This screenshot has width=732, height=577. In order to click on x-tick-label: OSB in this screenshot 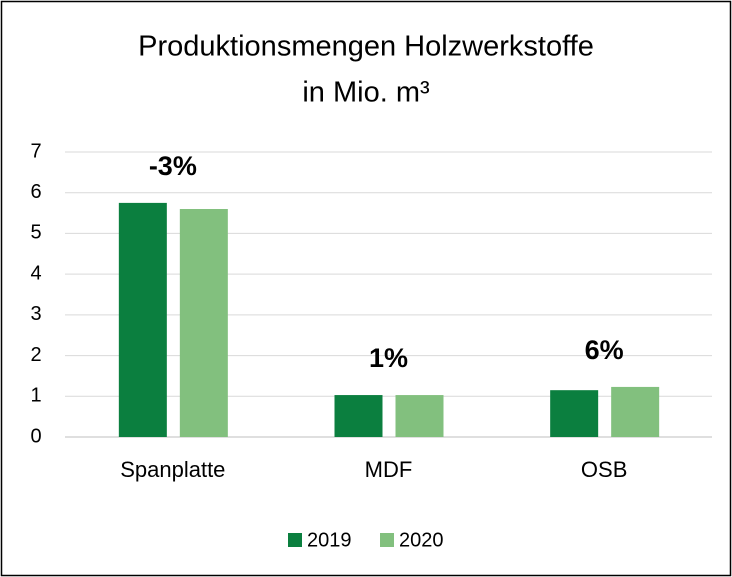, I will do `click(604, 469)`.